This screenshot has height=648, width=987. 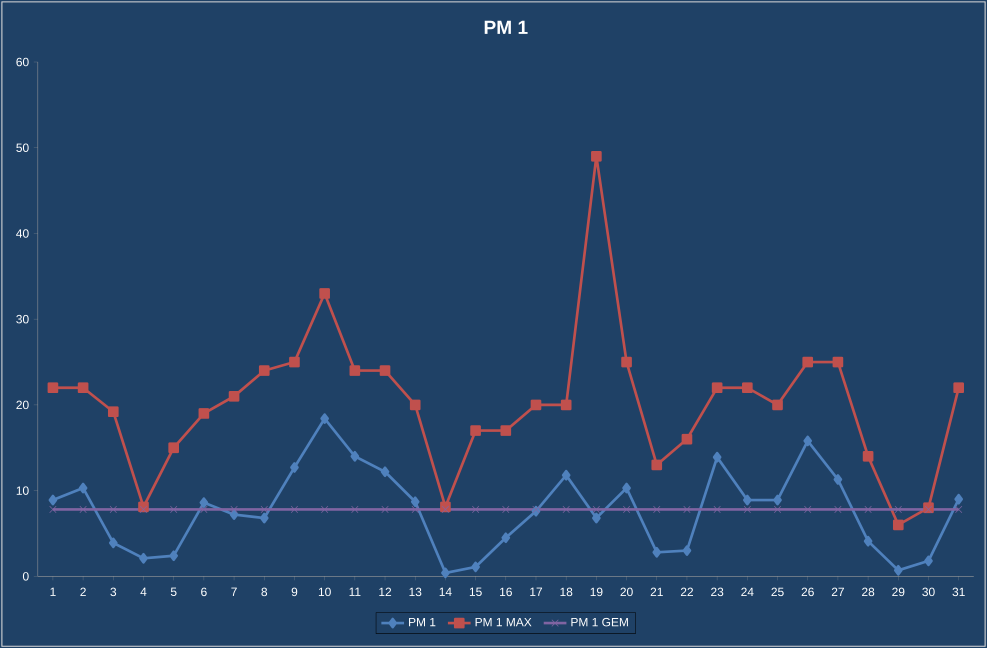 What do you see at coordinates (506, 27) in the screenshot?
I see `chart-title: PM 1` at bounding box center [506, 27].